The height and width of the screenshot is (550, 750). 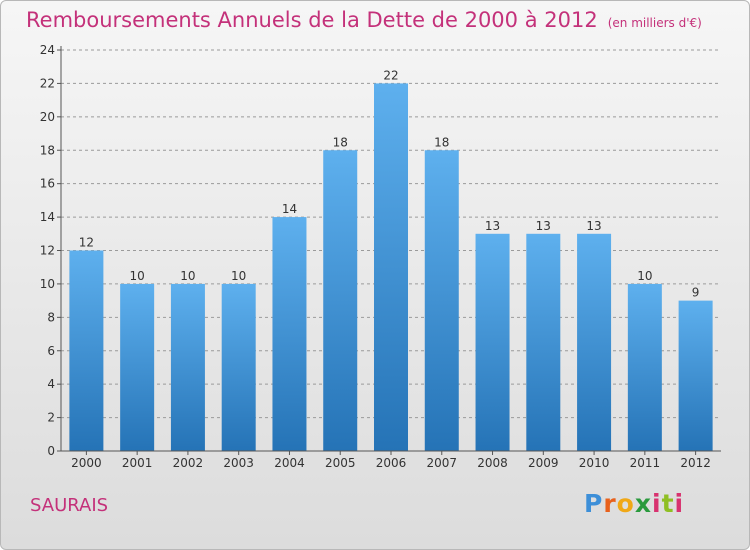 What do you see at coordinates (47, 117) in the screenshot?
I see `y-tick-label-20: 20` at bounding box center [47, 117].